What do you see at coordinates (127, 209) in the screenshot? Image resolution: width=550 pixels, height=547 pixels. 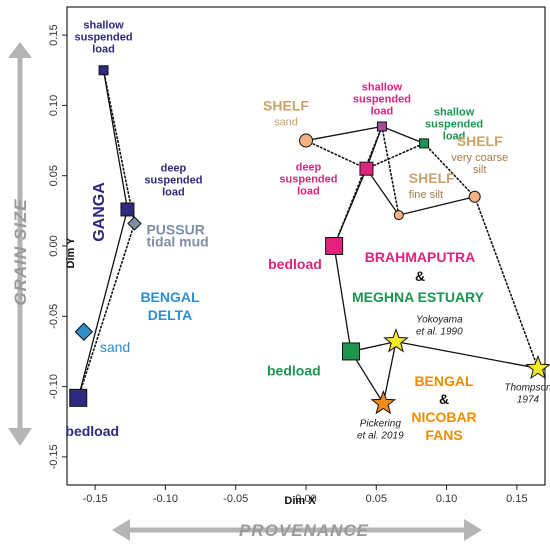 I see `point-ganga-deep` at bounding box center [127, 209].